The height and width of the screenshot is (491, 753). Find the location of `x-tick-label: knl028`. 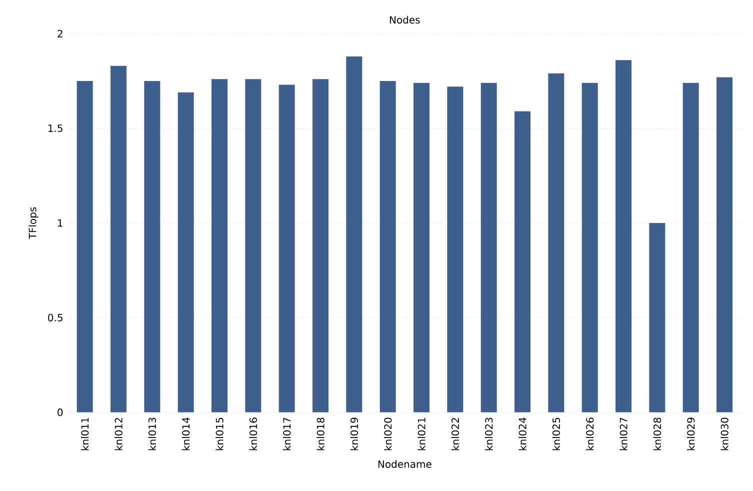

x-tick-label: knl028 is located at coordinates (657, 434).